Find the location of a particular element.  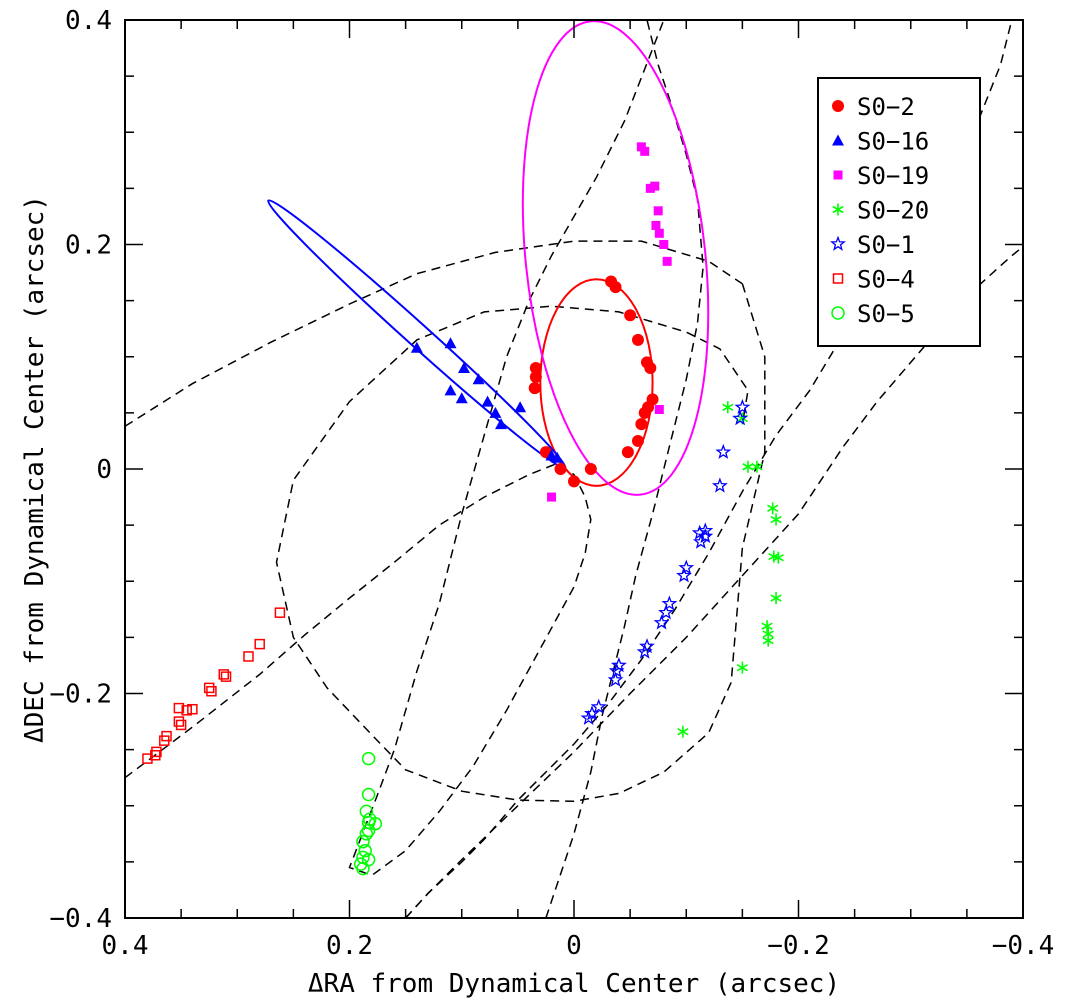

point-S0−4-2 is located at coordinates (156, 752).